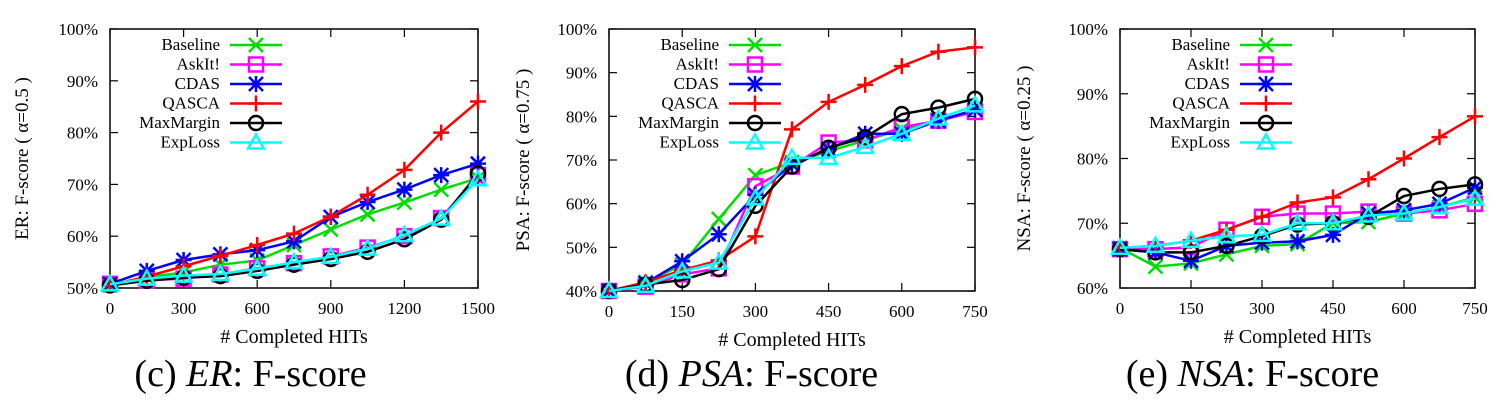  What do you see at coordinates (294, 337) in the screenshot?
I see `x-axis-label: # Completed HITs` at bounding box center [294, 337].